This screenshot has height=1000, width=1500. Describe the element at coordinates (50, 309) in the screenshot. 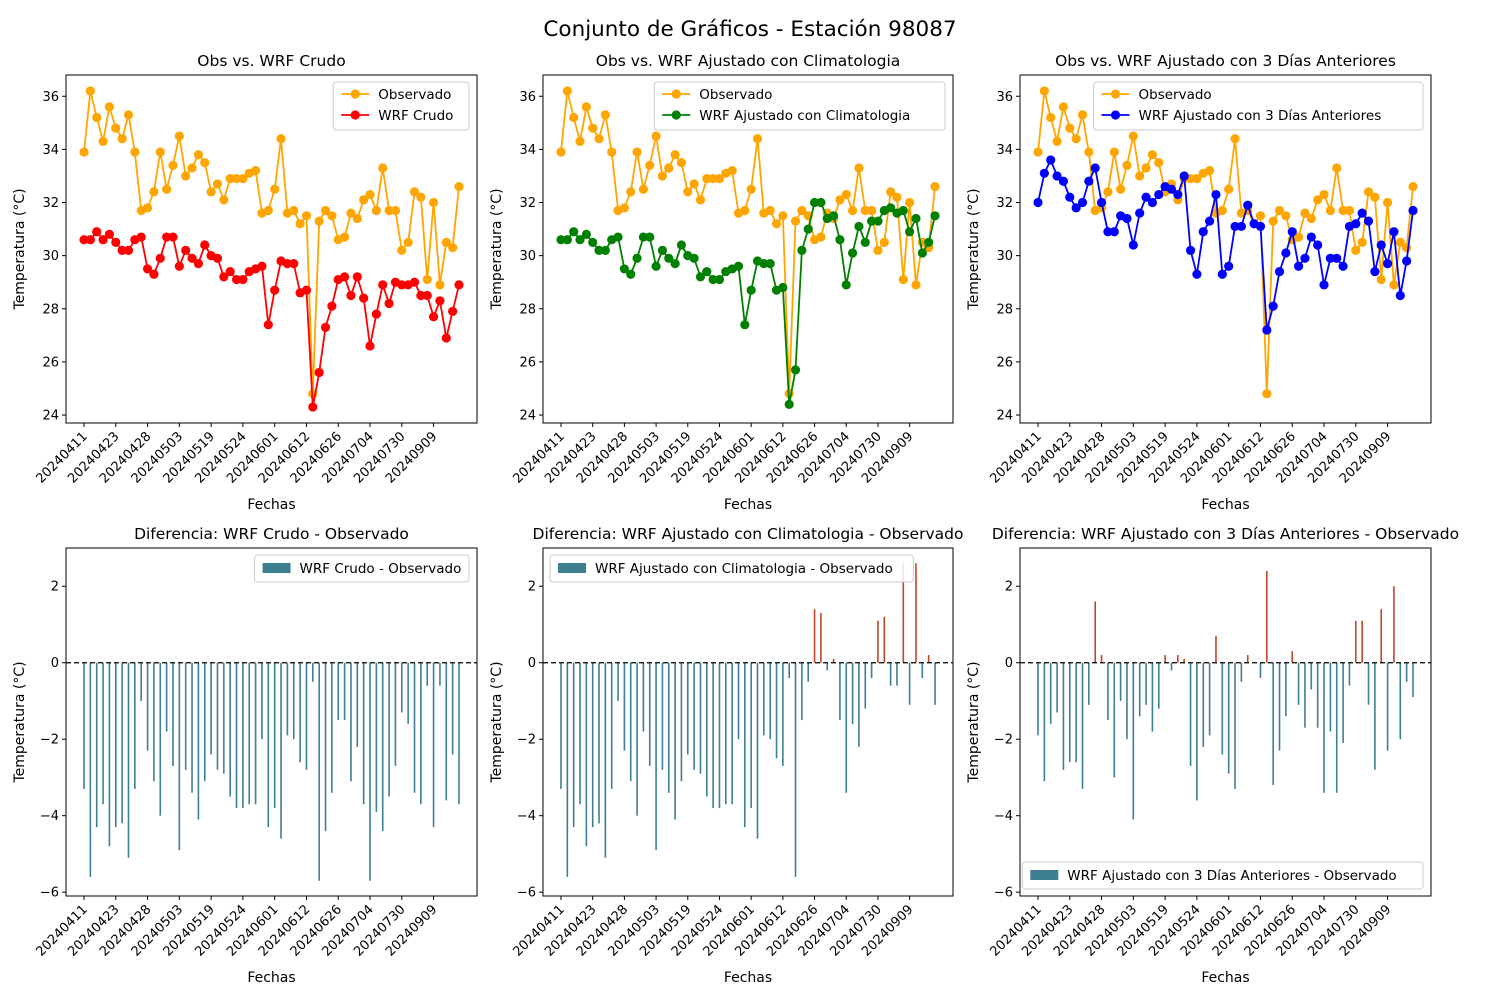

I see `y-tick-label: 28` at that location.